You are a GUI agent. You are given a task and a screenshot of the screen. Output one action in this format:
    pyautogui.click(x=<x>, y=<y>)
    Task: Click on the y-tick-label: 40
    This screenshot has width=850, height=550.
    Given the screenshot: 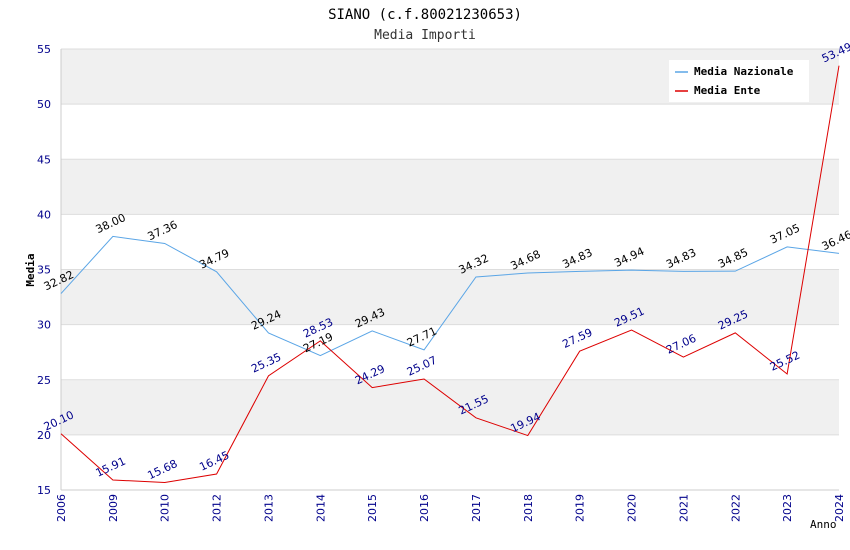 What is the action you would take?
    pyautogui.click(x=44, y=214)
    